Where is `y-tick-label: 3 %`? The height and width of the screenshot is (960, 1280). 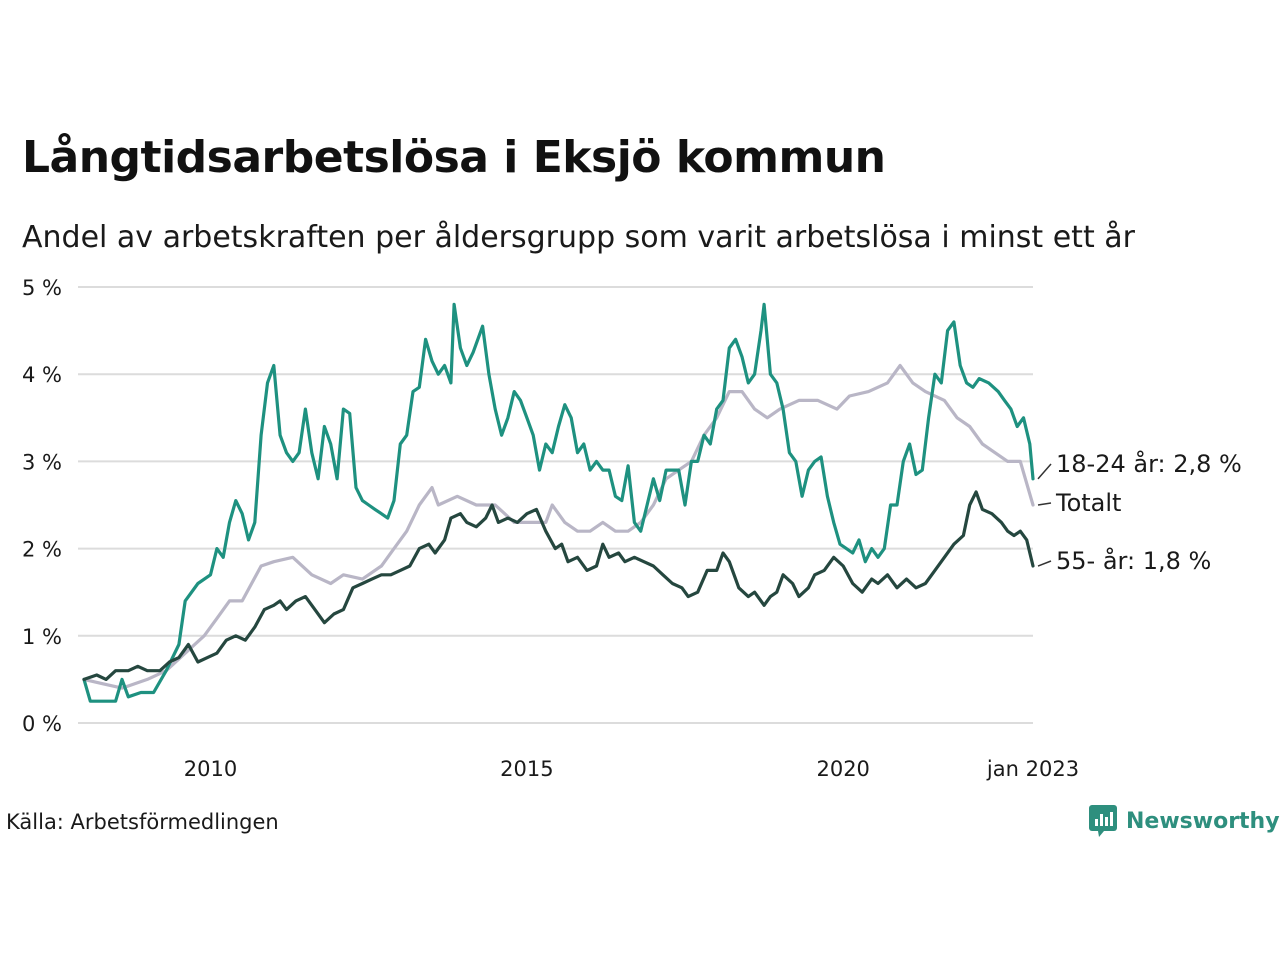
y-tick-label: 3 % is located at coordinates (42, 462).